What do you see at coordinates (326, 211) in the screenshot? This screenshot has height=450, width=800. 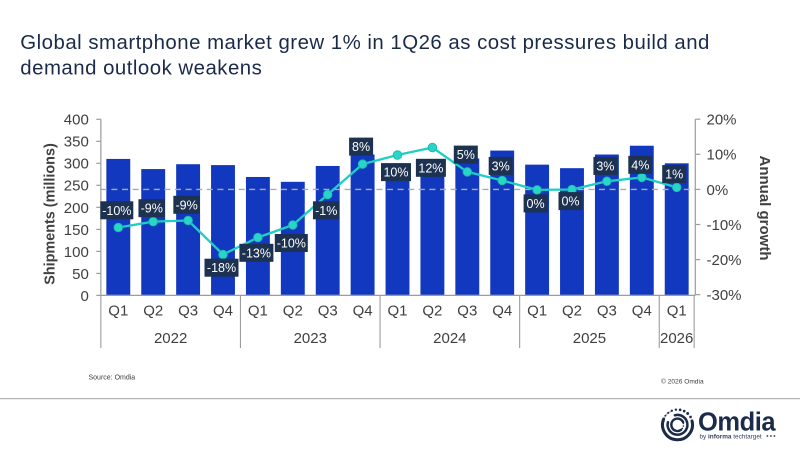 I see `svg-text: -1%` at bounding box center [326, 211].